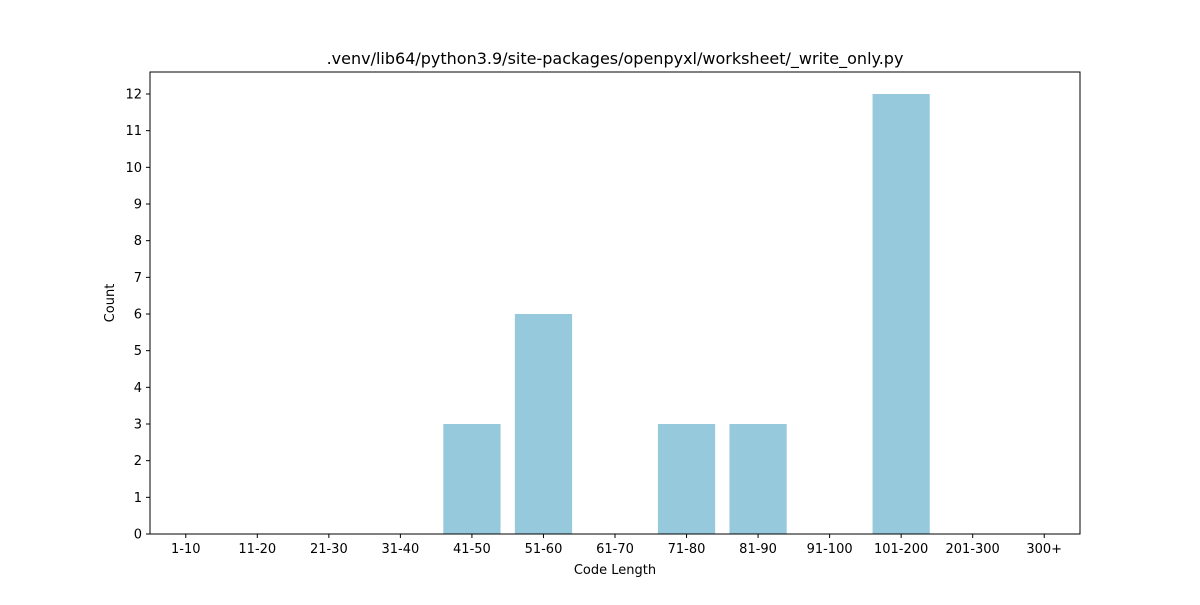 The image size is (1200, 605). I want to click on x-tick-label: 300+, so click(1044, 549).